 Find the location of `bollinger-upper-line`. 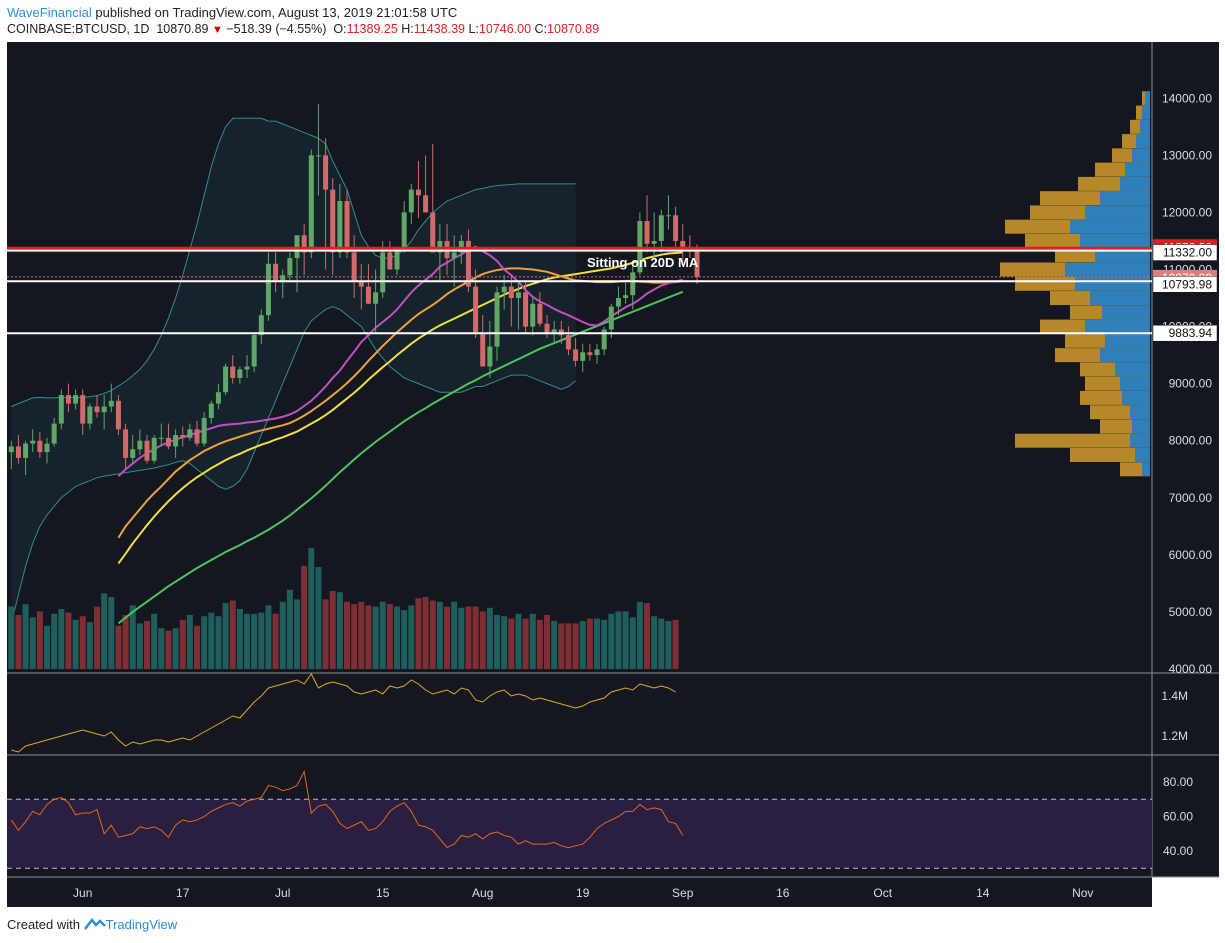

bollinger-upper-line is located at coordinates (293, 262).